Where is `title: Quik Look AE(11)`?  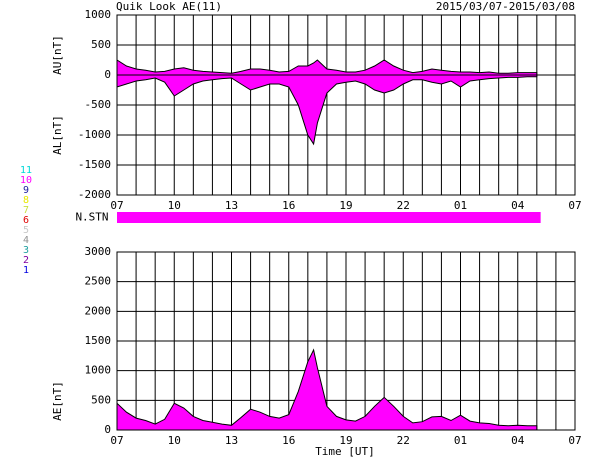 title: Quik Look AE(11) is located at coordinates (169, 6).